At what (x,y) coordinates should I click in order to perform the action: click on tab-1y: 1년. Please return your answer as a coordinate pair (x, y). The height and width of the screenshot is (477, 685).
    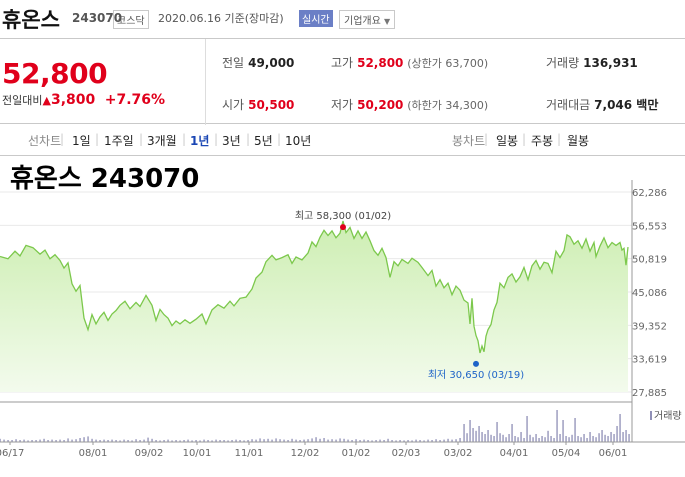
    Looking at the image, I should click on (200, 141).